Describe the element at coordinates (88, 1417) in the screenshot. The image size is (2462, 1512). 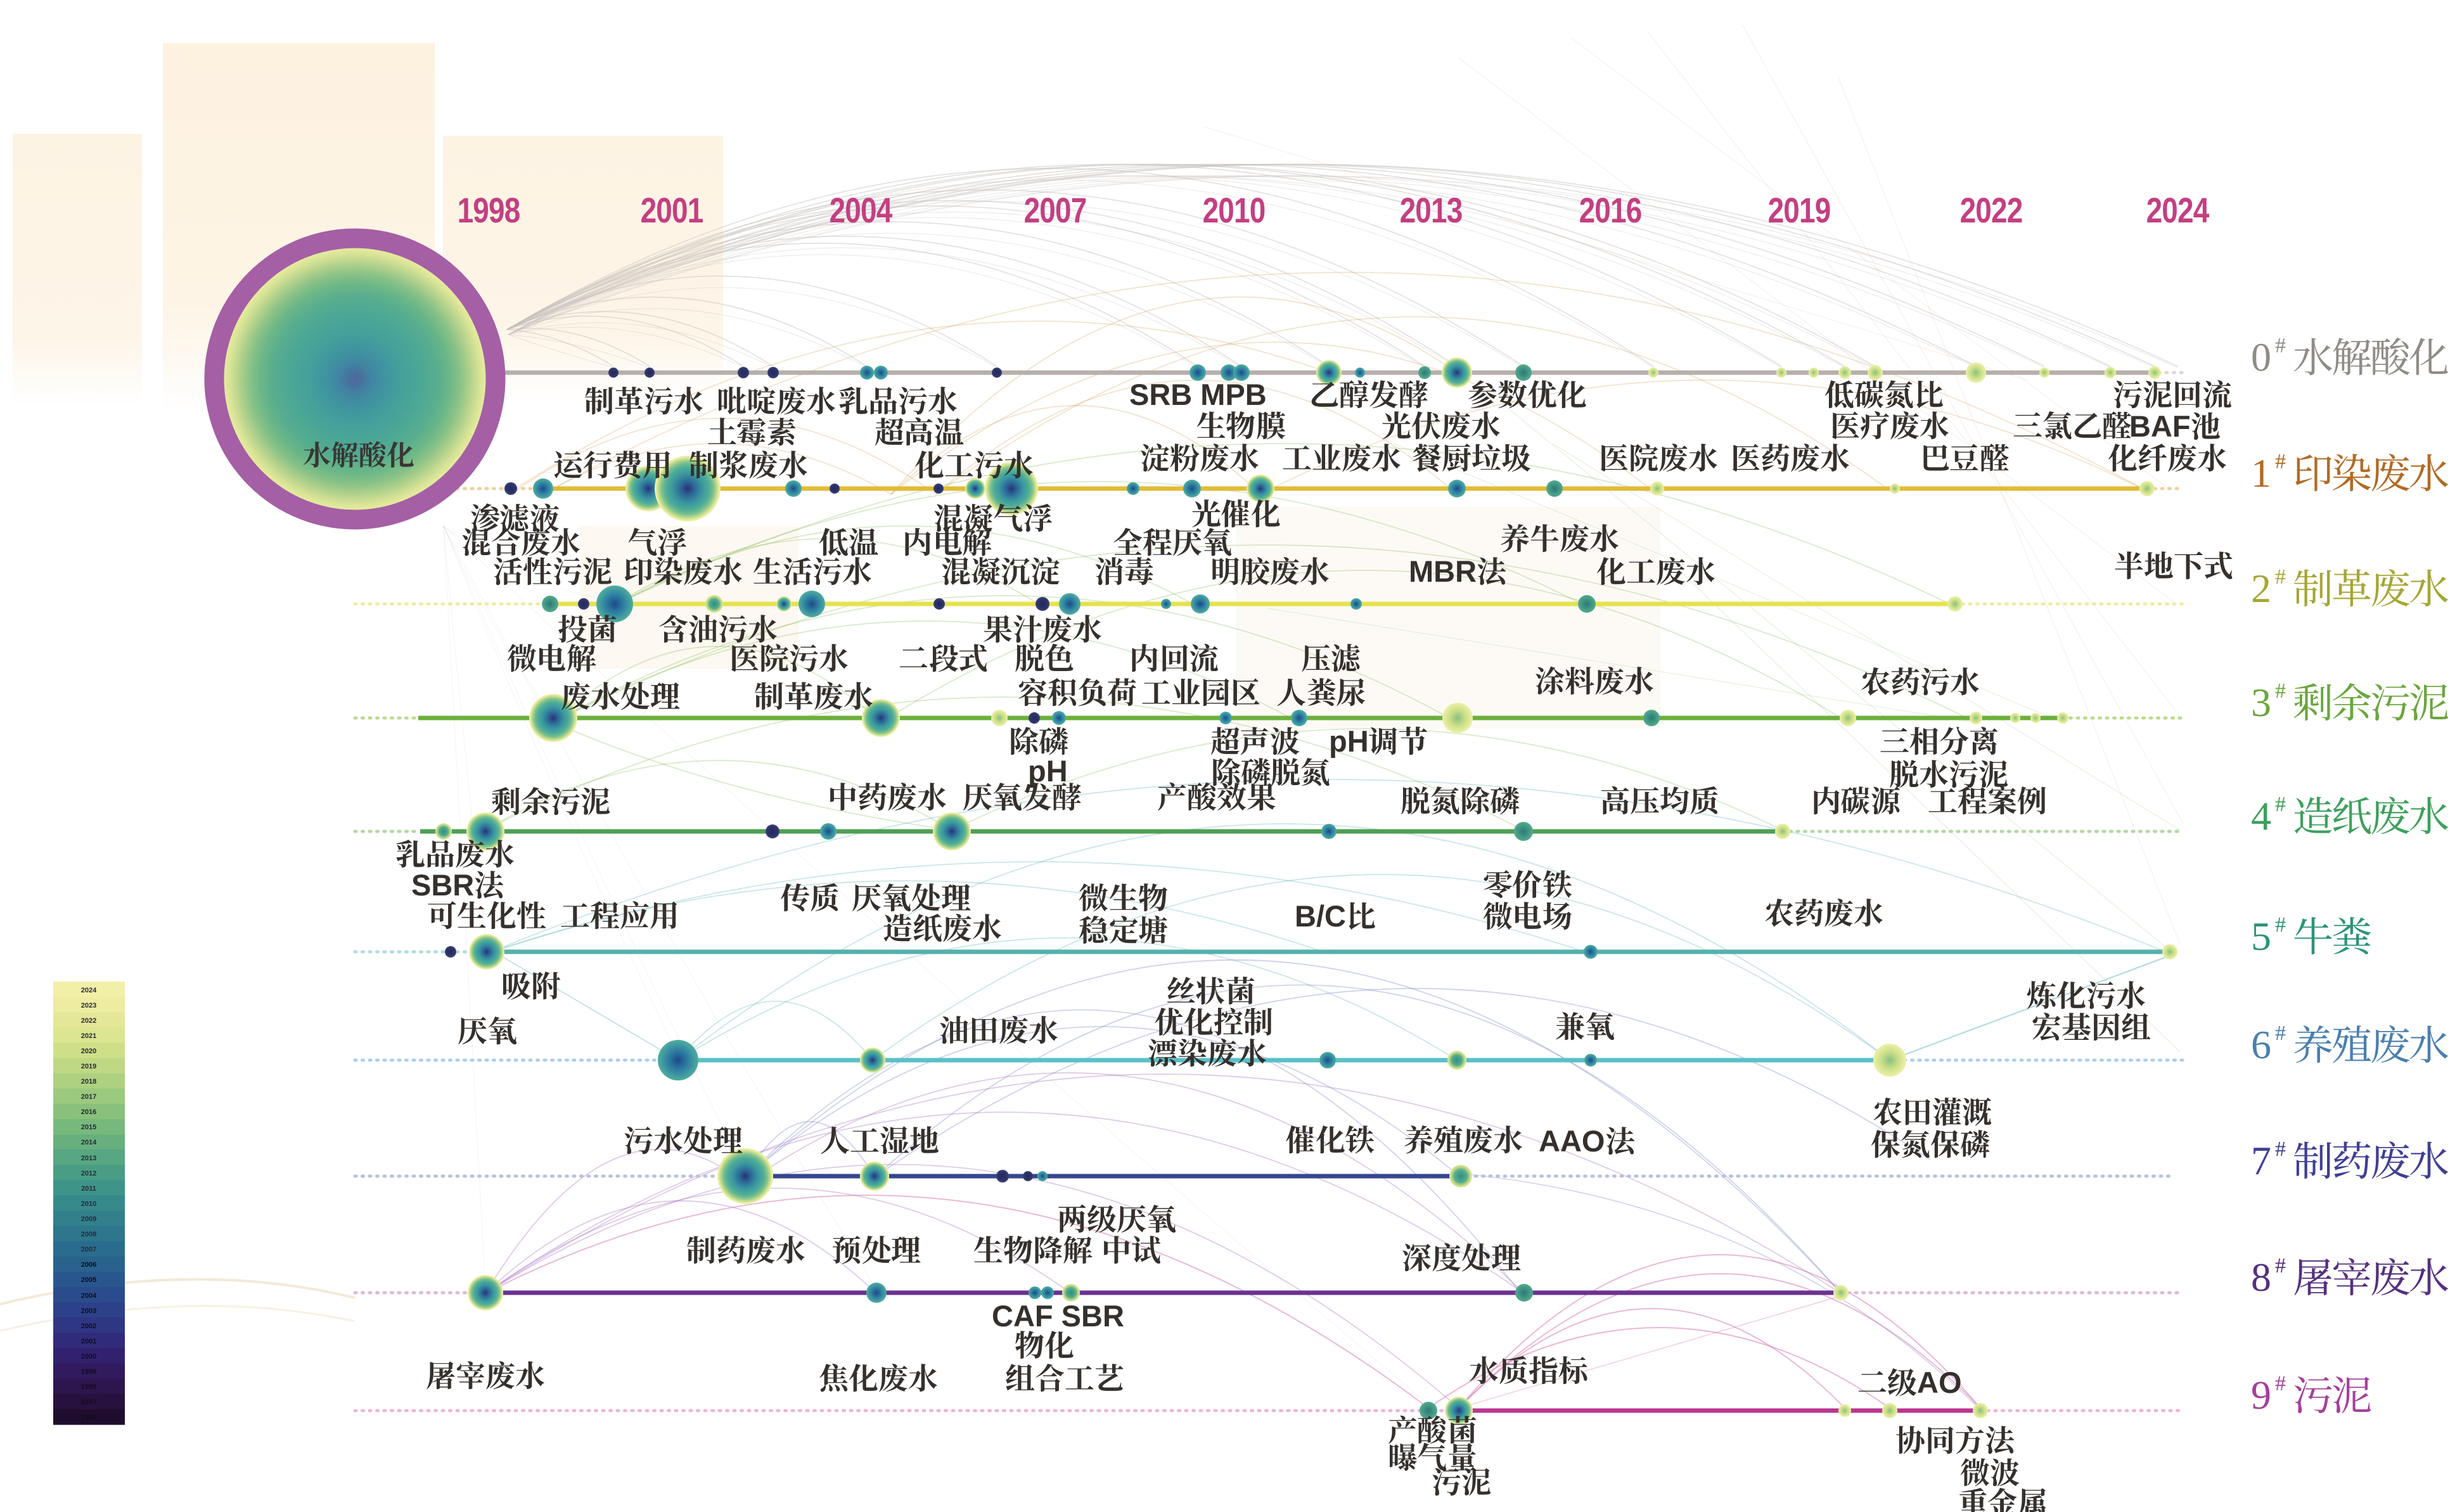
I see `svg-text: 1996` at that location.